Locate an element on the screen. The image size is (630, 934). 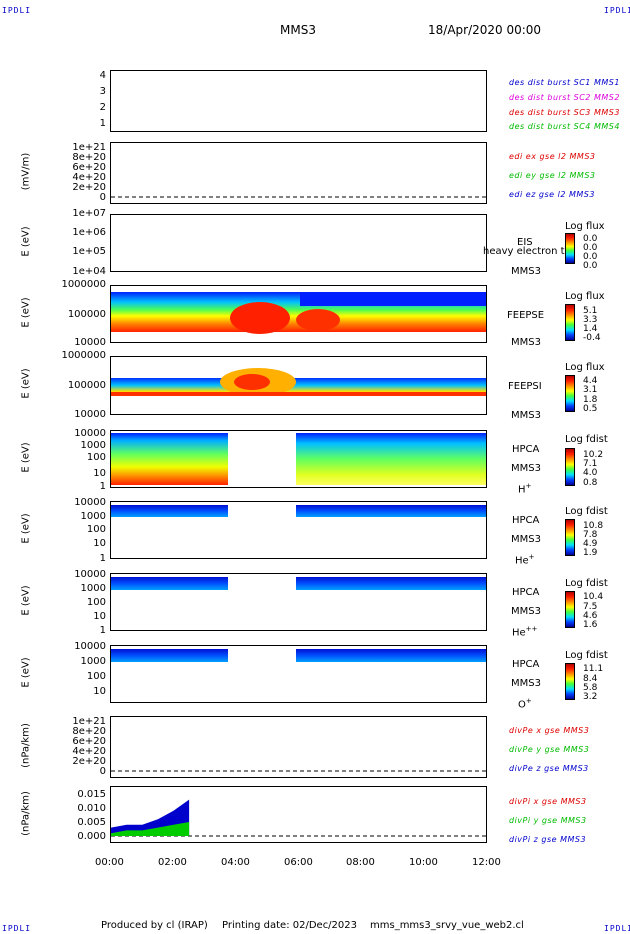
p6-instrument-label: HPCA is located at coordinates (526, 449).